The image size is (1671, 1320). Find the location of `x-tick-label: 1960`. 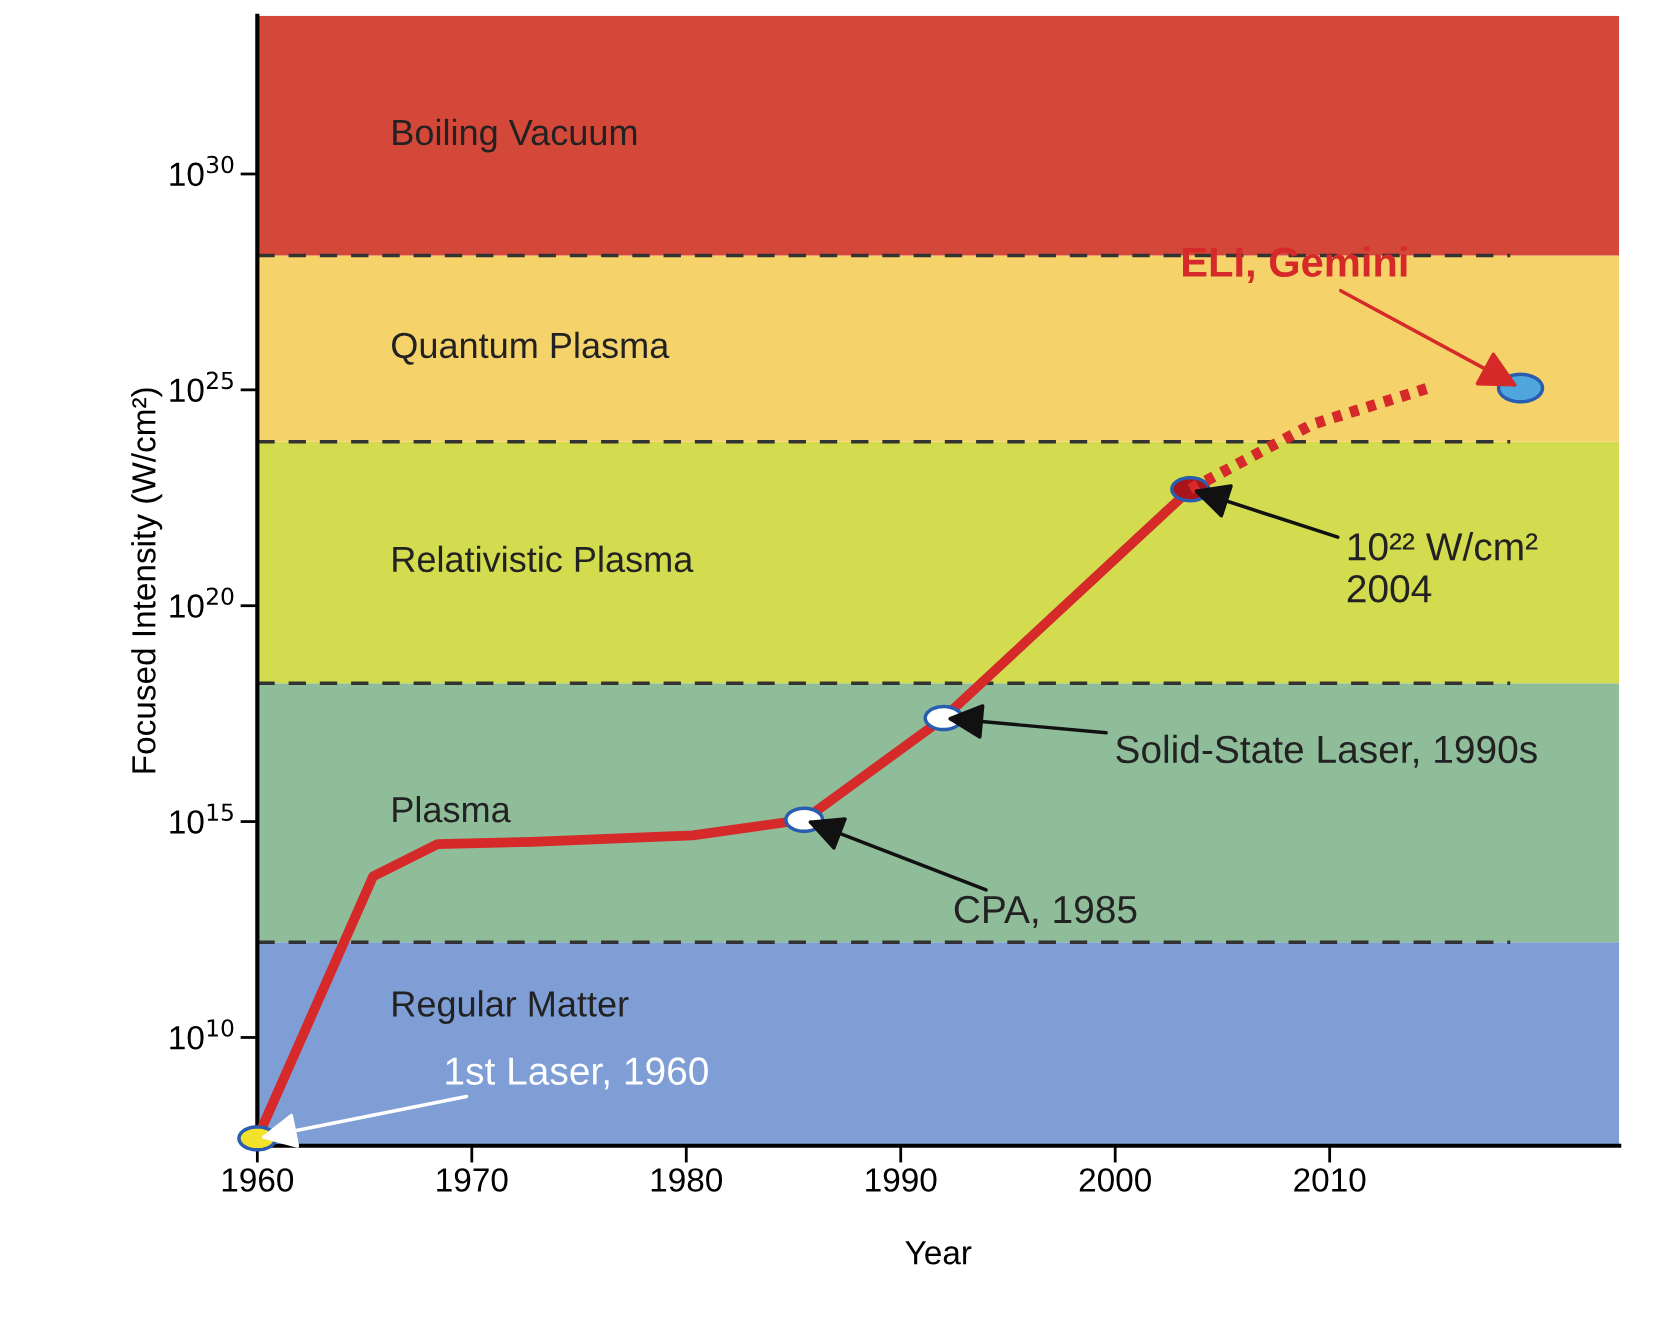

x-tick-label: 1960 is located at coordinates (258, 1180).